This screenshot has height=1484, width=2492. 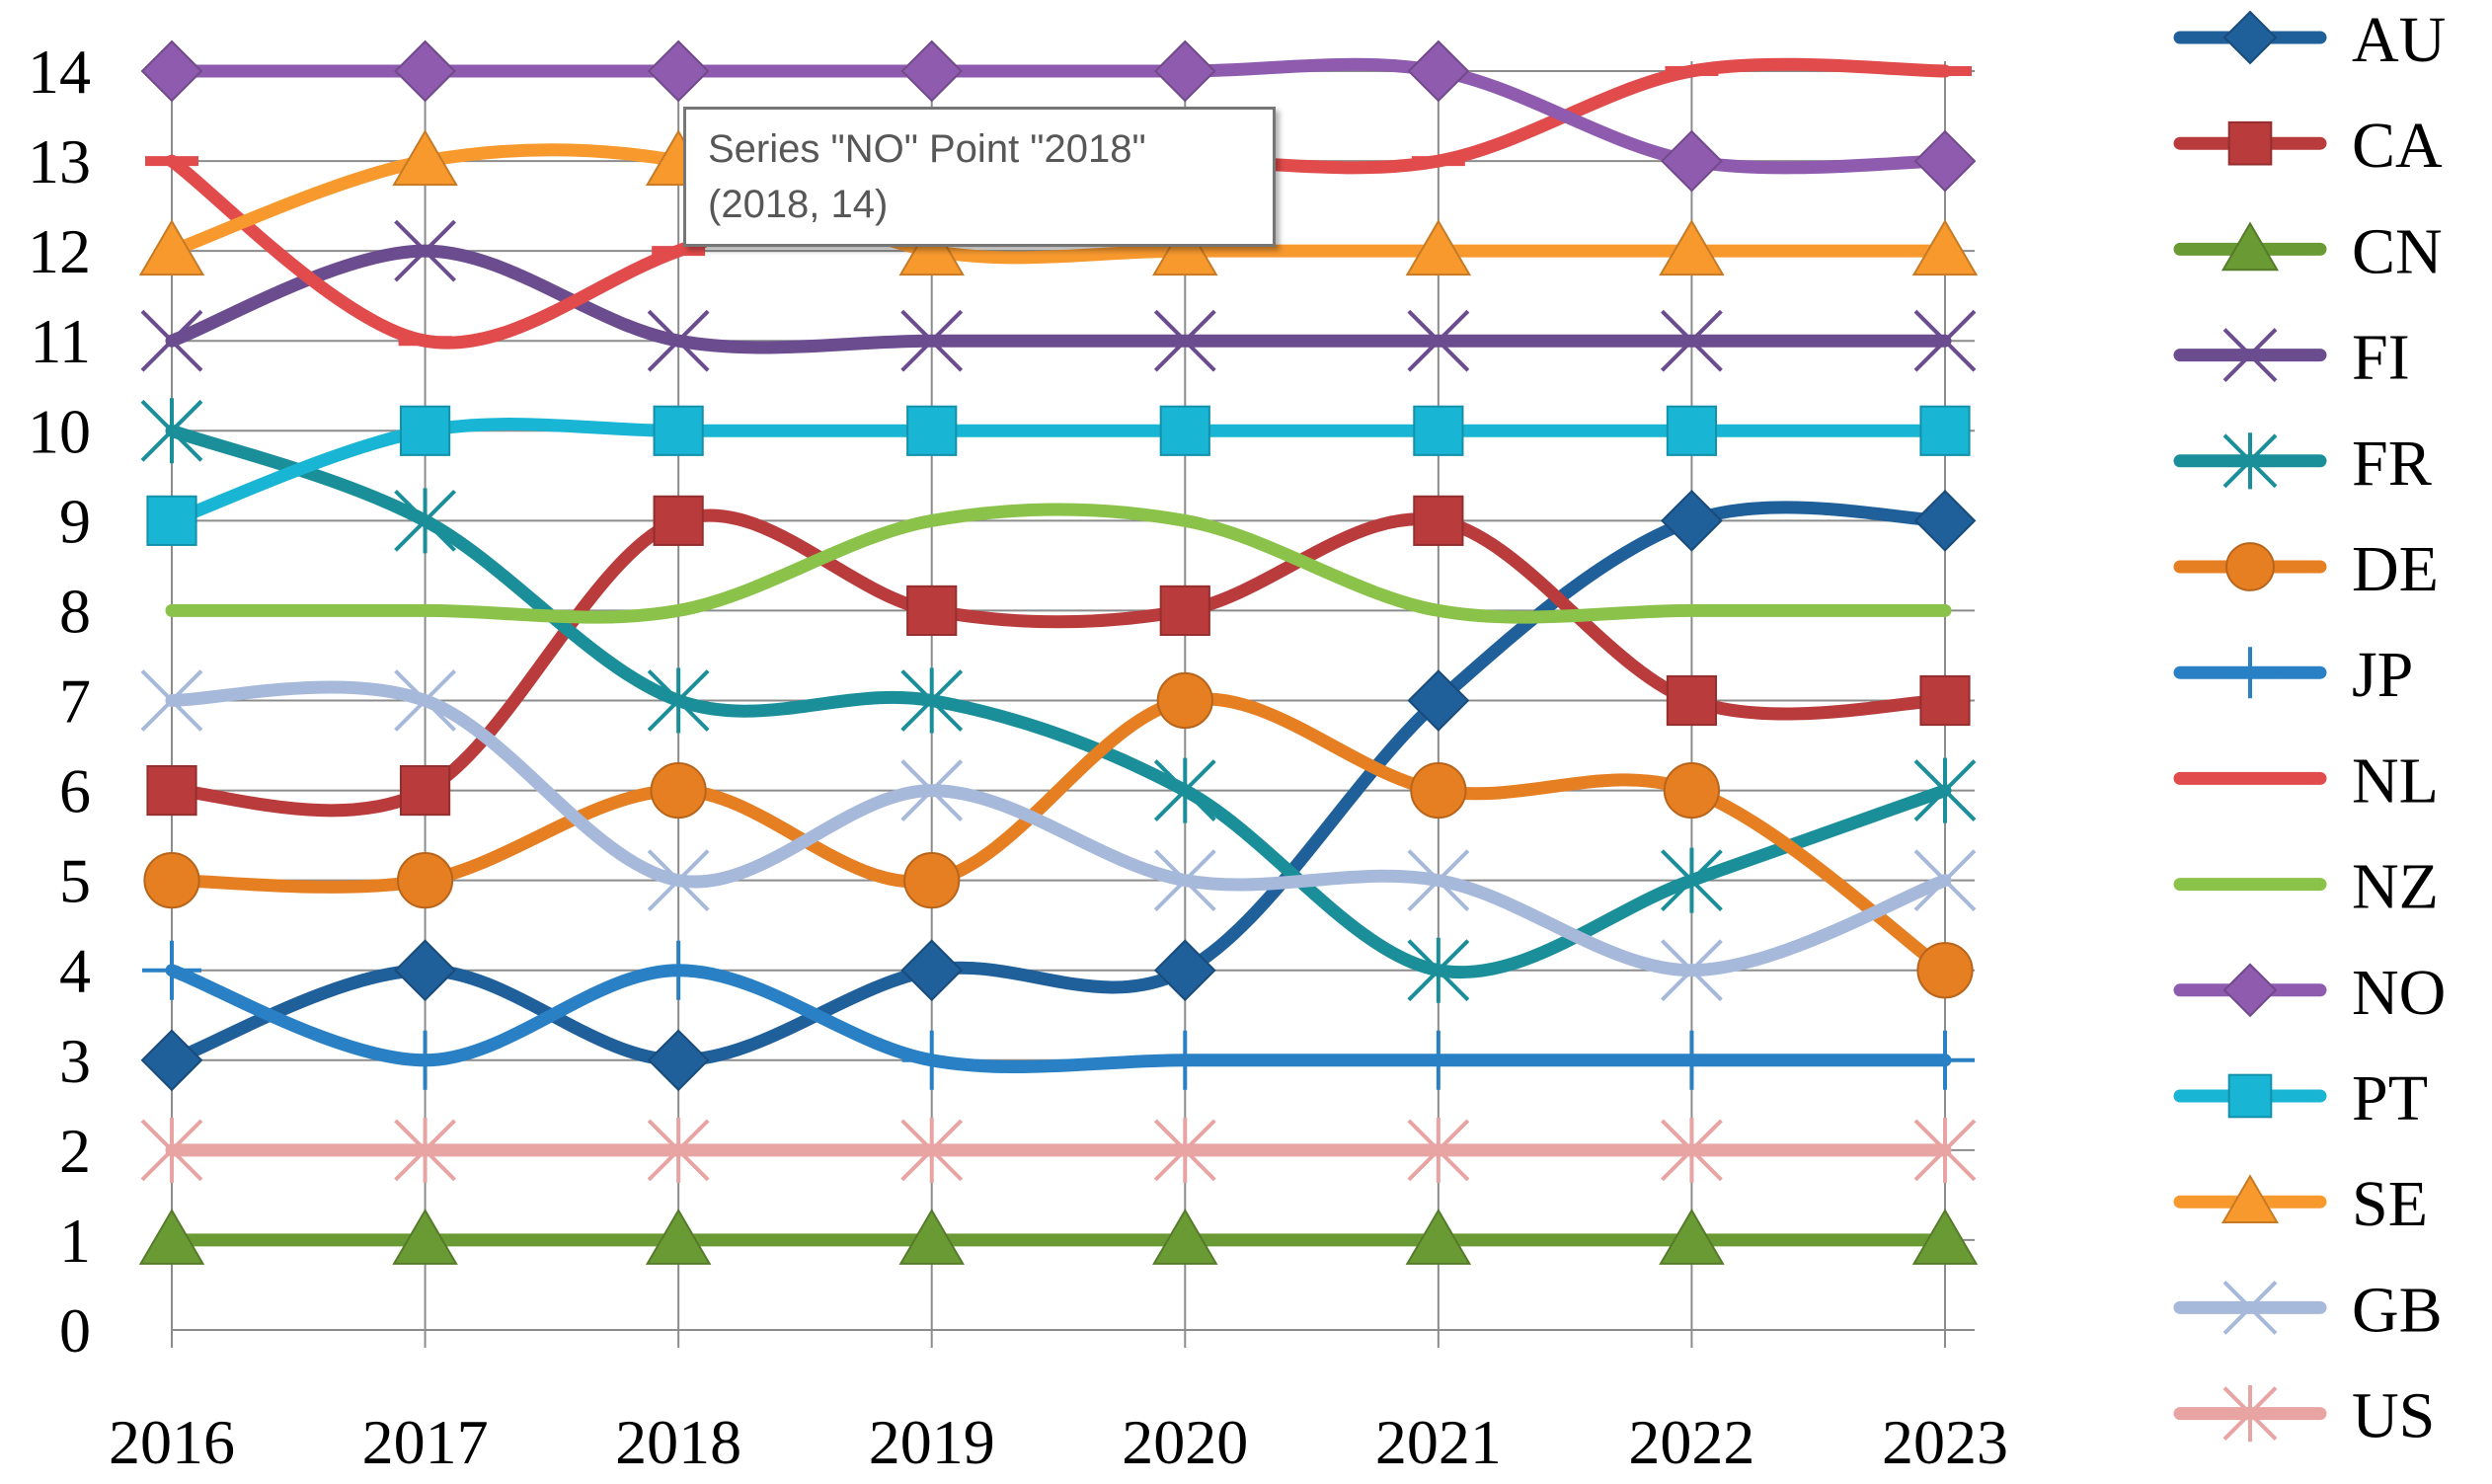 What do you see at coordinates (1945, 430) in the screenshot?
I see `point-PT-2023` at bounding box center [1945, 430].